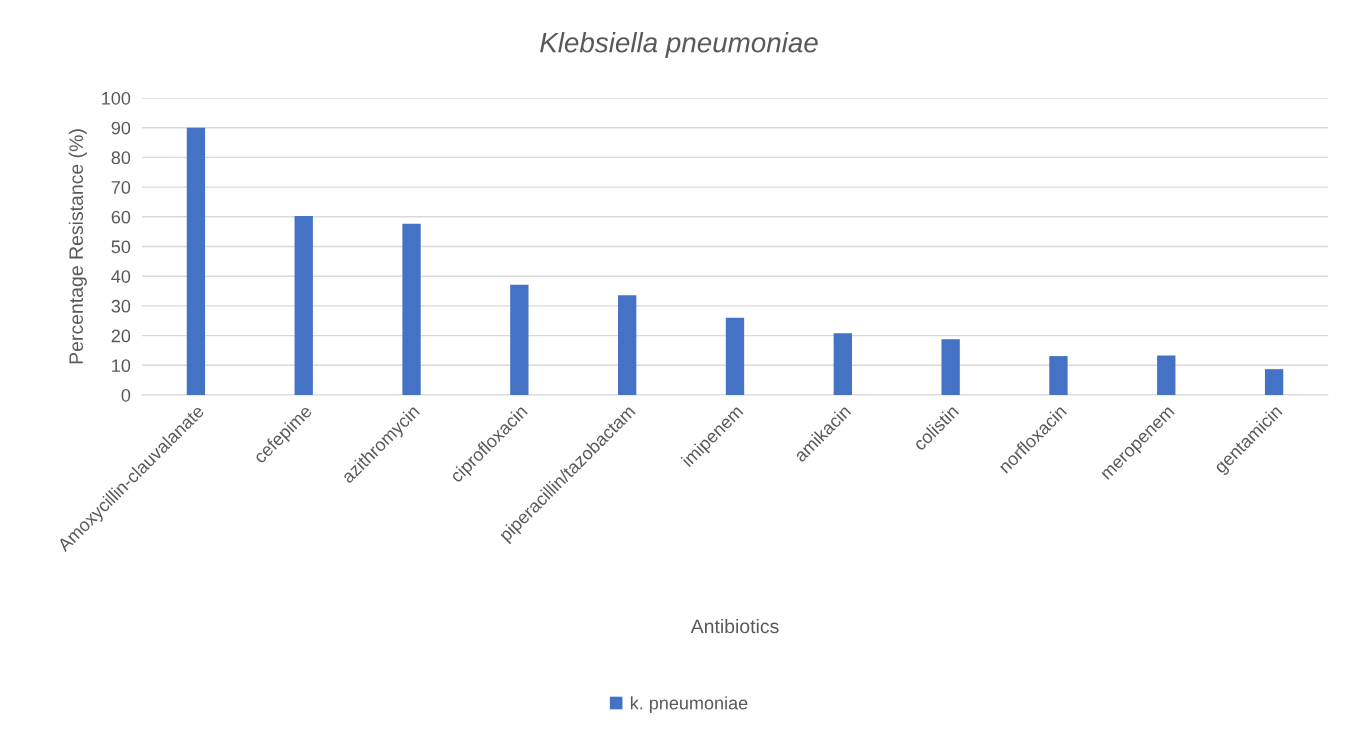  What do you see at coordinates (121, 217) in the screenshot?
I see `y-tick-label: 60` at bounding box center [121, 217].